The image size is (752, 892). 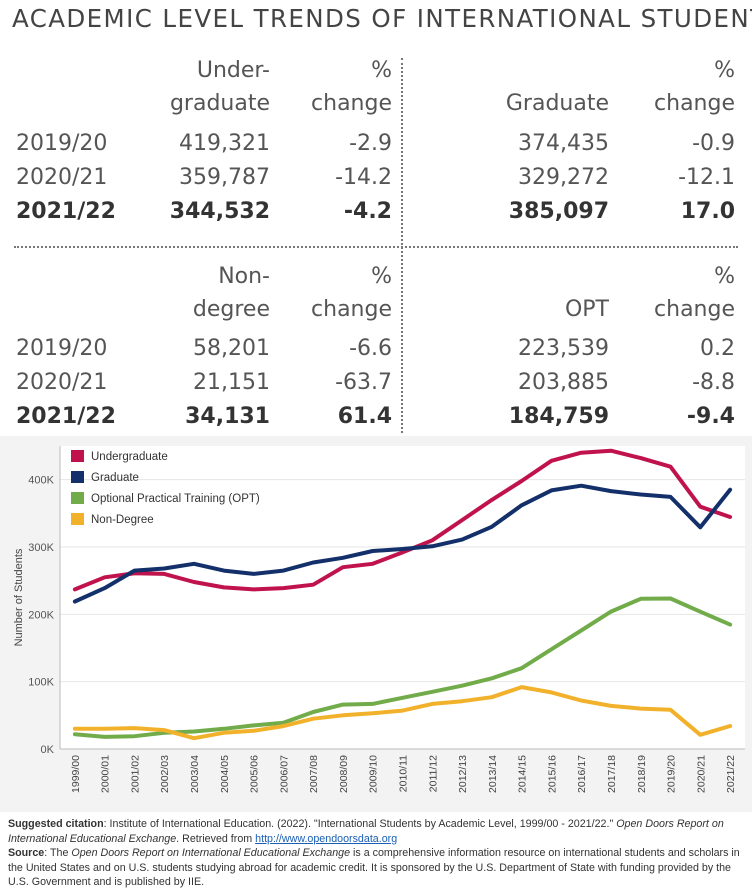 I want to click on series-line-optional-practical-training-opt, so click(x=402, y=667).